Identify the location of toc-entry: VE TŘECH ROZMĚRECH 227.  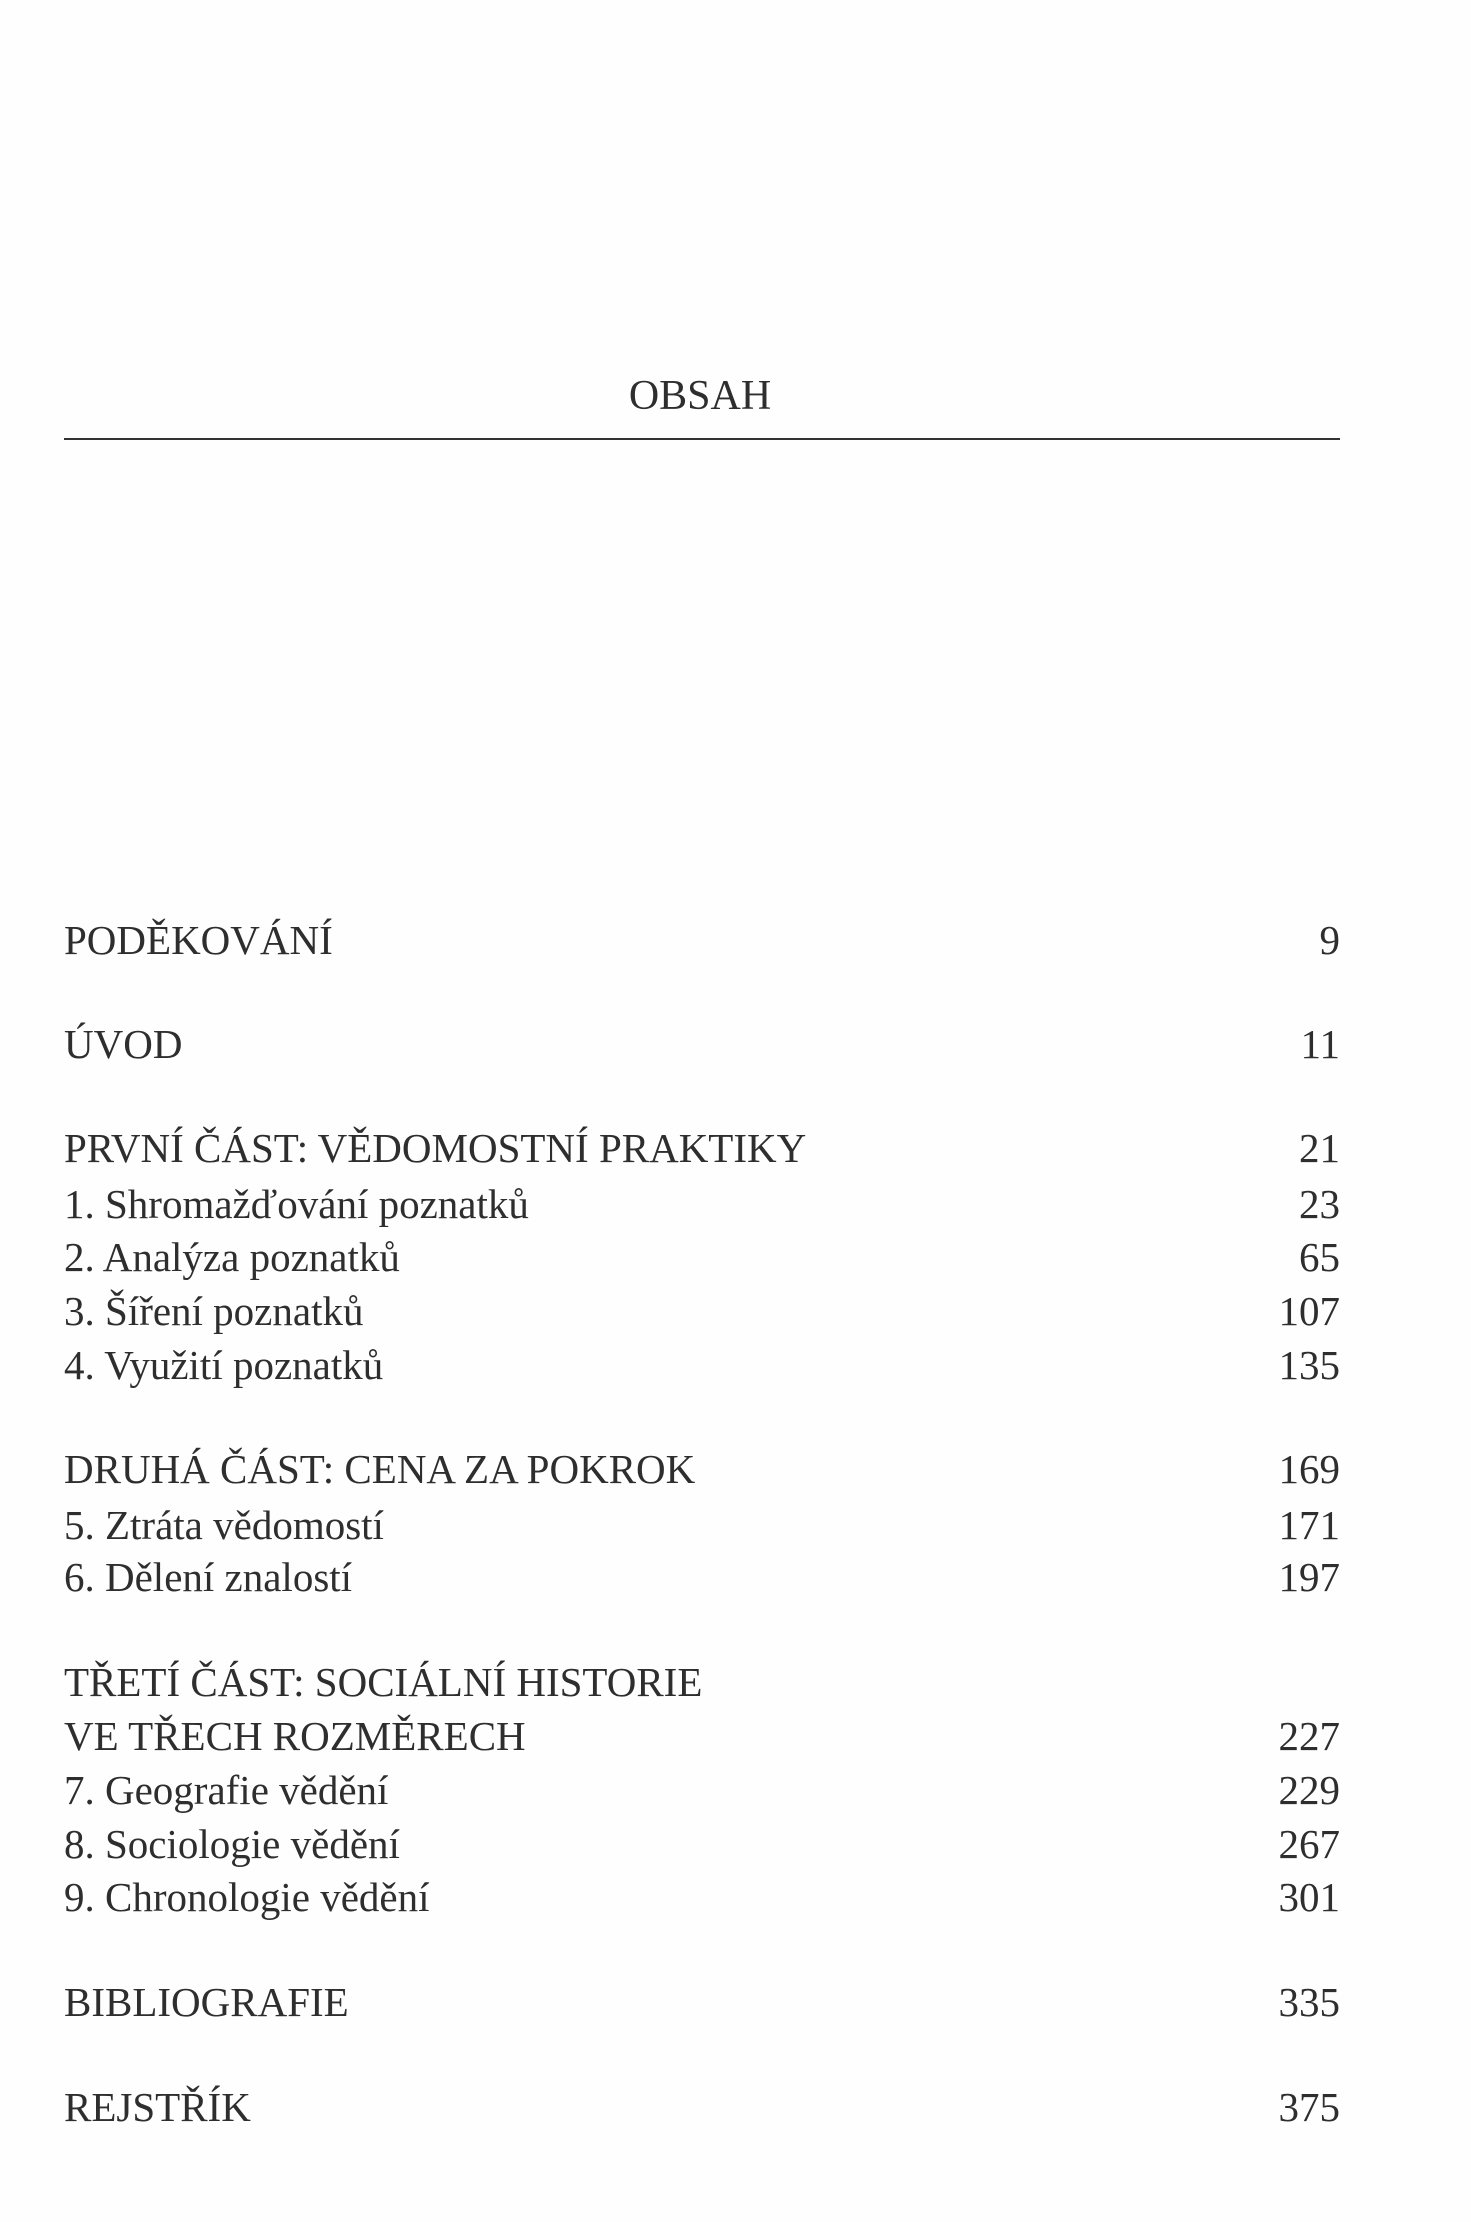
(702, 1736).